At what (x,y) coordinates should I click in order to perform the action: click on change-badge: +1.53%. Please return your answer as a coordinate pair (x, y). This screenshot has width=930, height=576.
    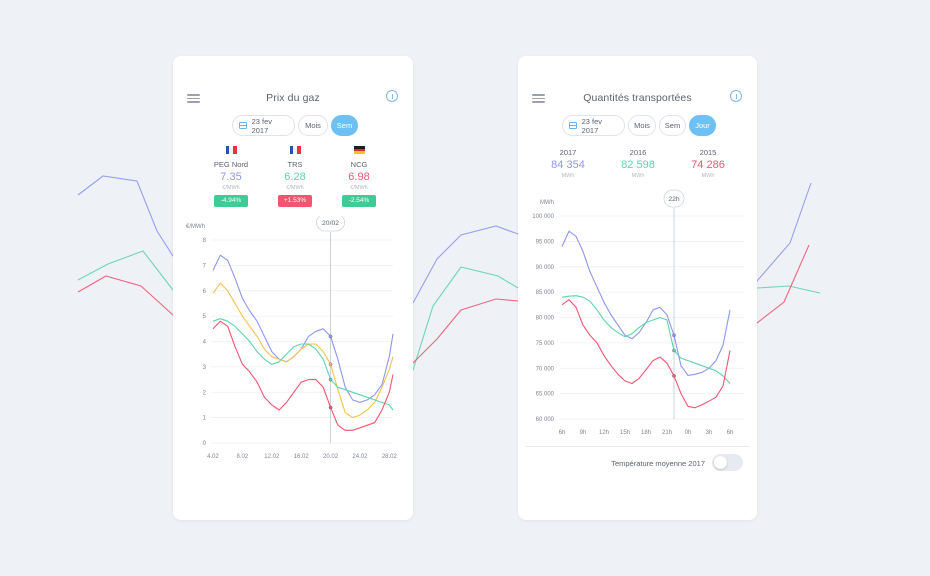
    Looking at the image, I should click on (295, 201).